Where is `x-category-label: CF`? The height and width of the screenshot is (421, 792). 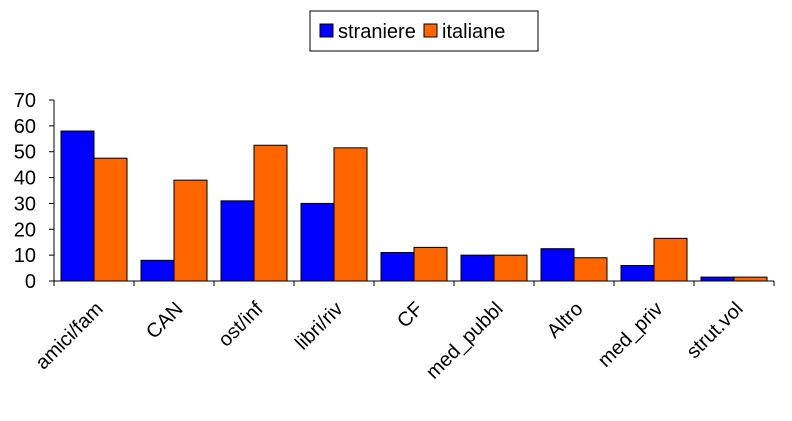
x-category-label: CF is located at coordinates (410, 315).